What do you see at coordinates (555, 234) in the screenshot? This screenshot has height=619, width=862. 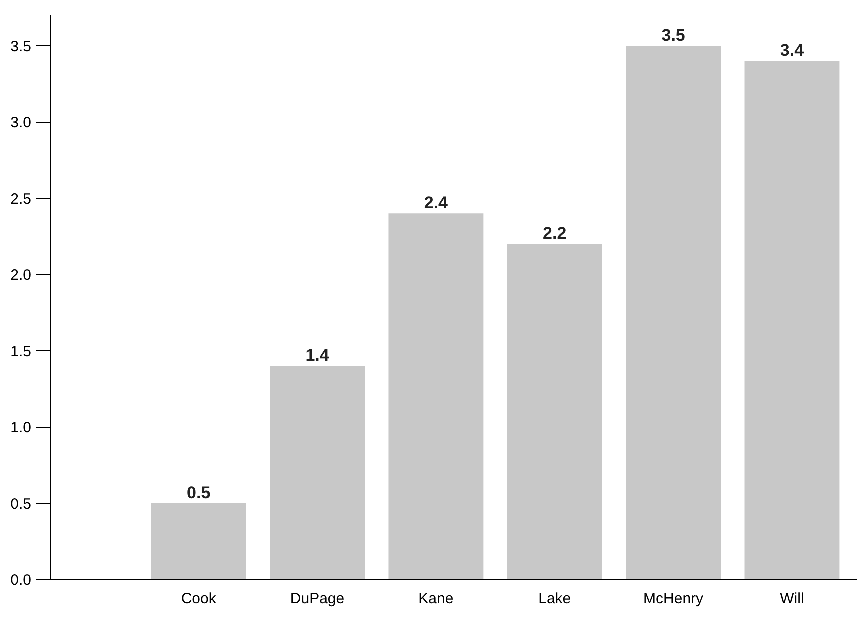 I see `data-label: 2.2` at bounding box center [555, 234].